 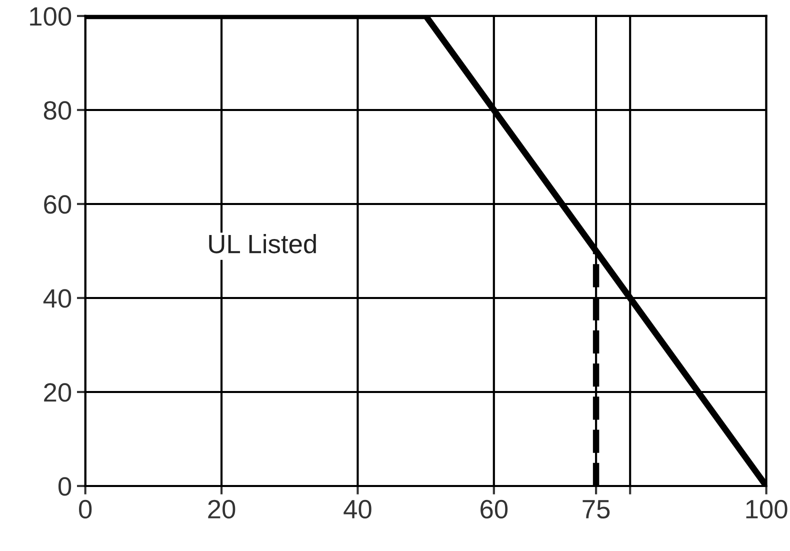 I want to click on y-tick-label: 40, so click(x=57, y=298).